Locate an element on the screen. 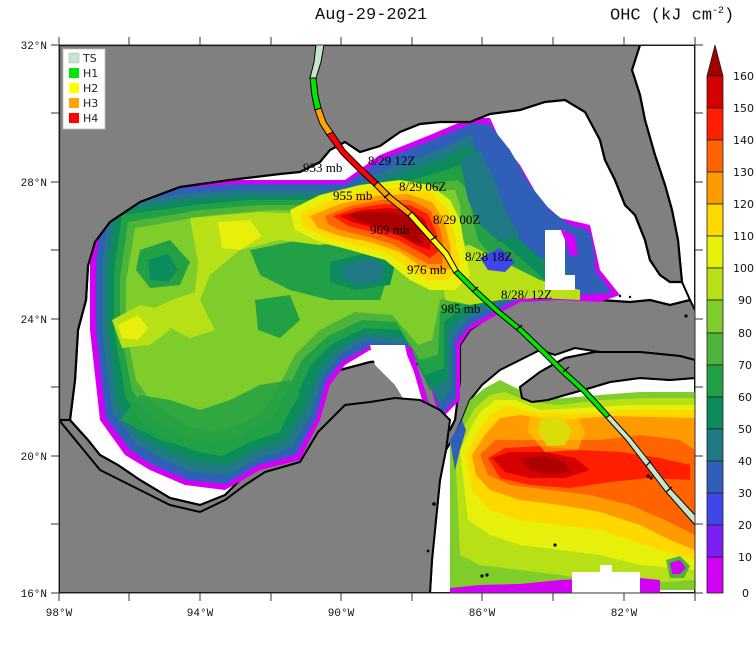 This screenshot has width=754, height=651. time-8-29-12z: 8/29 12Z is located at coordinates (391, 160).